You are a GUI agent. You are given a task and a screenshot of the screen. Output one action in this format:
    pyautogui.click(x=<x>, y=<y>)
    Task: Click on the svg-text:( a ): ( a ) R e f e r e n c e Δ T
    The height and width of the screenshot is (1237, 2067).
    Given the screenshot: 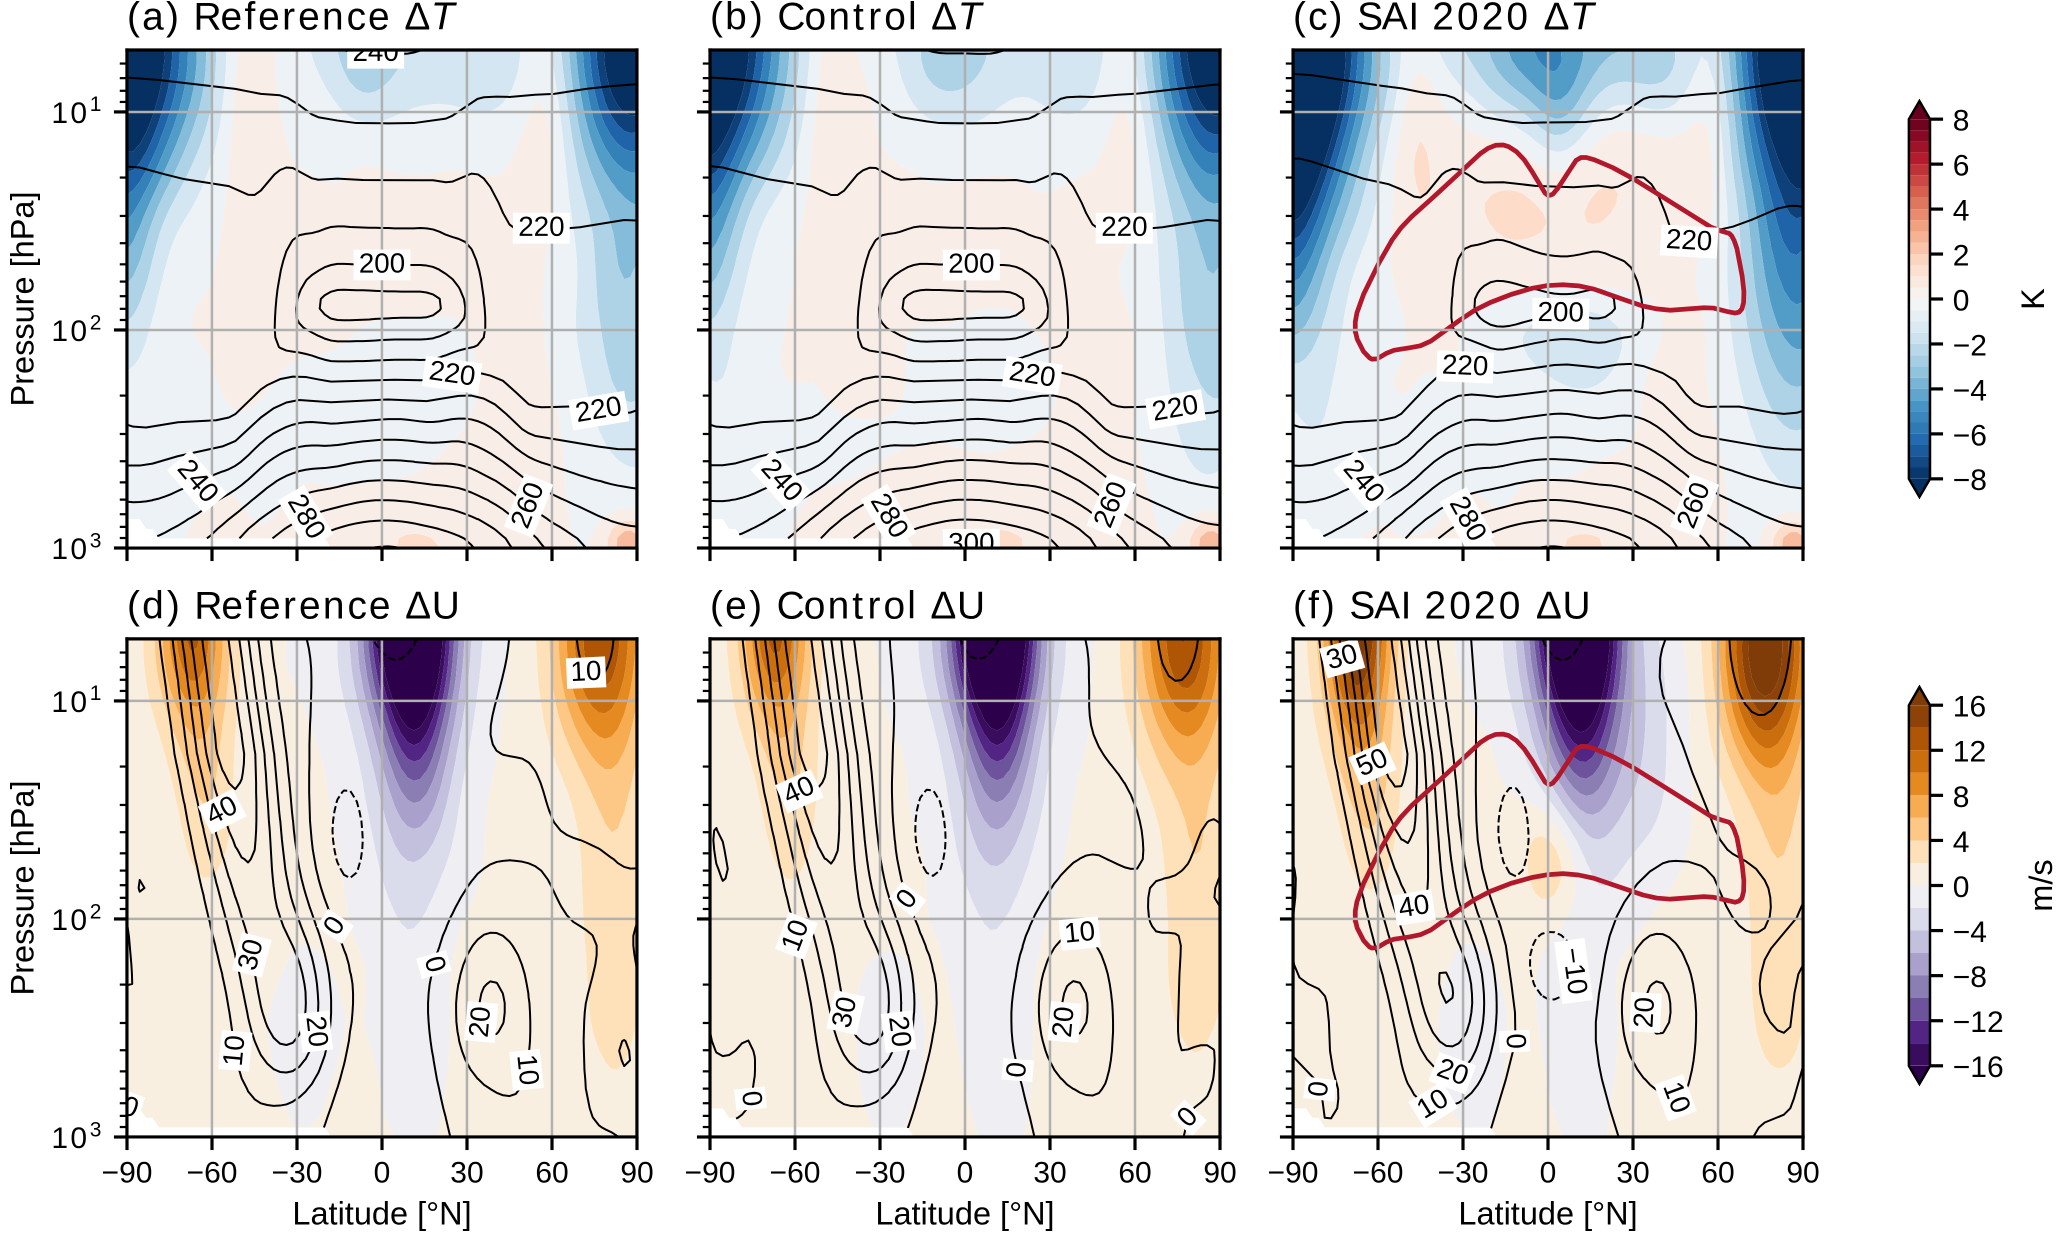 What is the action you would take?
    pyautogui.click(x=292, y=20)
    